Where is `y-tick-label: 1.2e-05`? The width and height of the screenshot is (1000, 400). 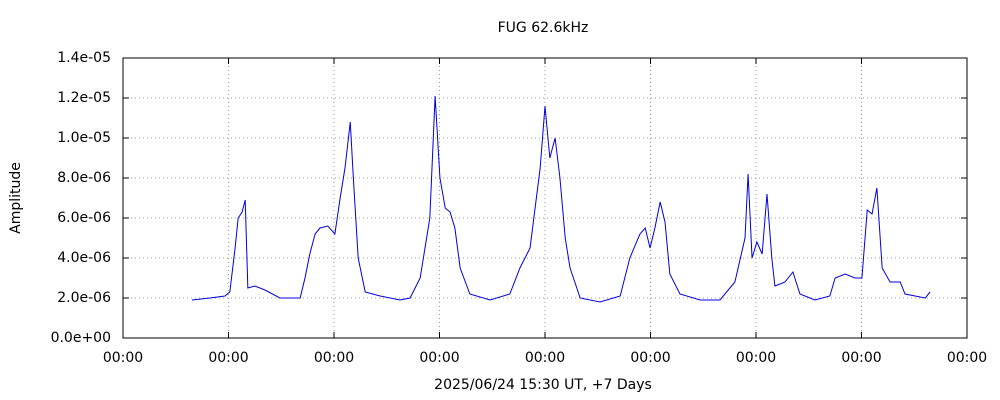
y-tick-label: 1.2e-05 is located at coordinates (84, 98).